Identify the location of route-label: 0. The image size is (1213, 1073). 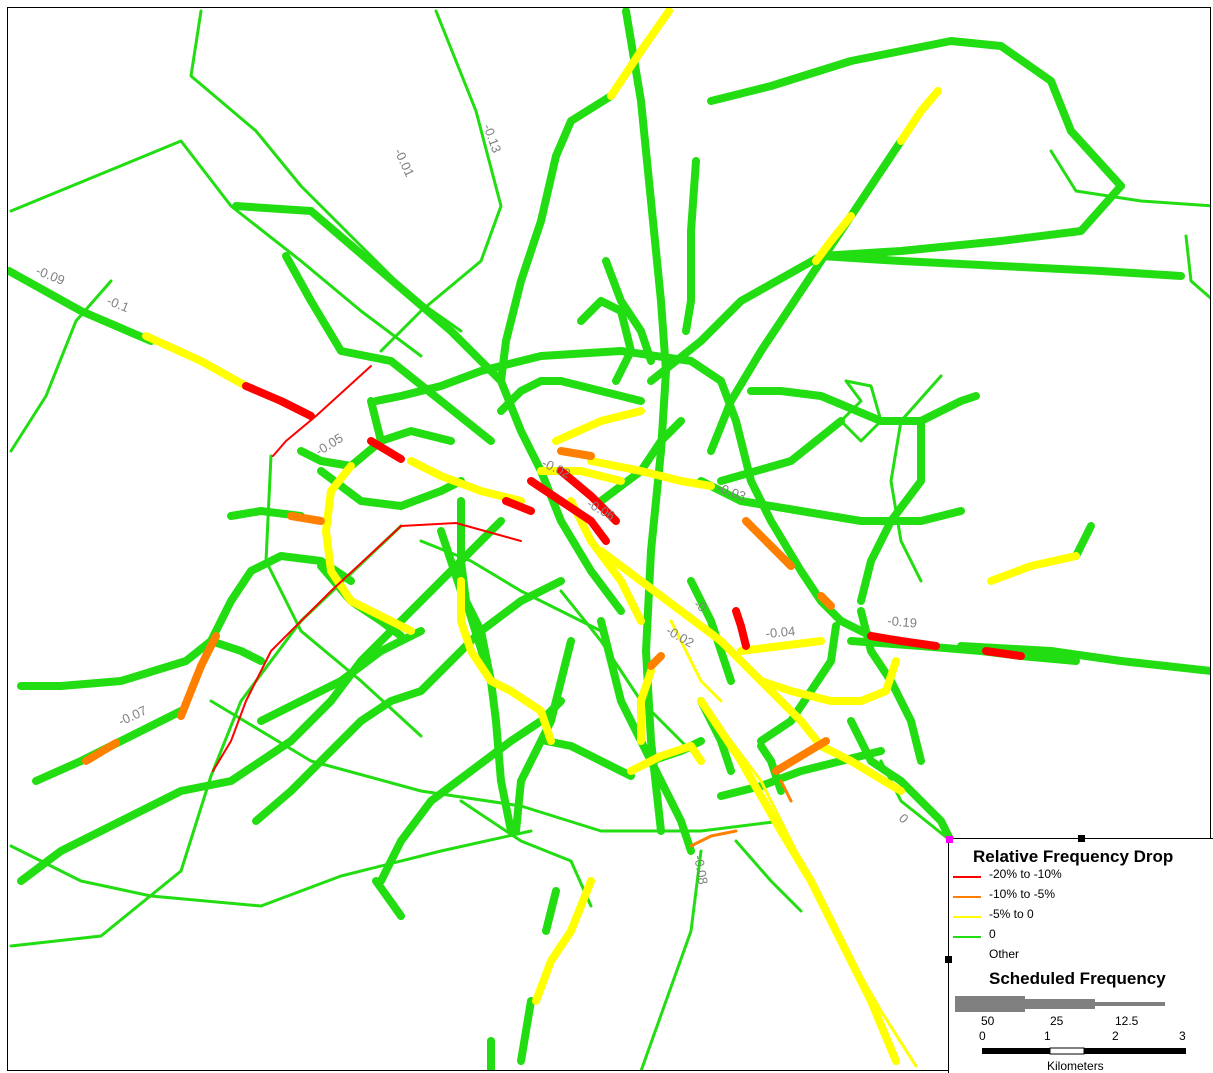
(904, 819).